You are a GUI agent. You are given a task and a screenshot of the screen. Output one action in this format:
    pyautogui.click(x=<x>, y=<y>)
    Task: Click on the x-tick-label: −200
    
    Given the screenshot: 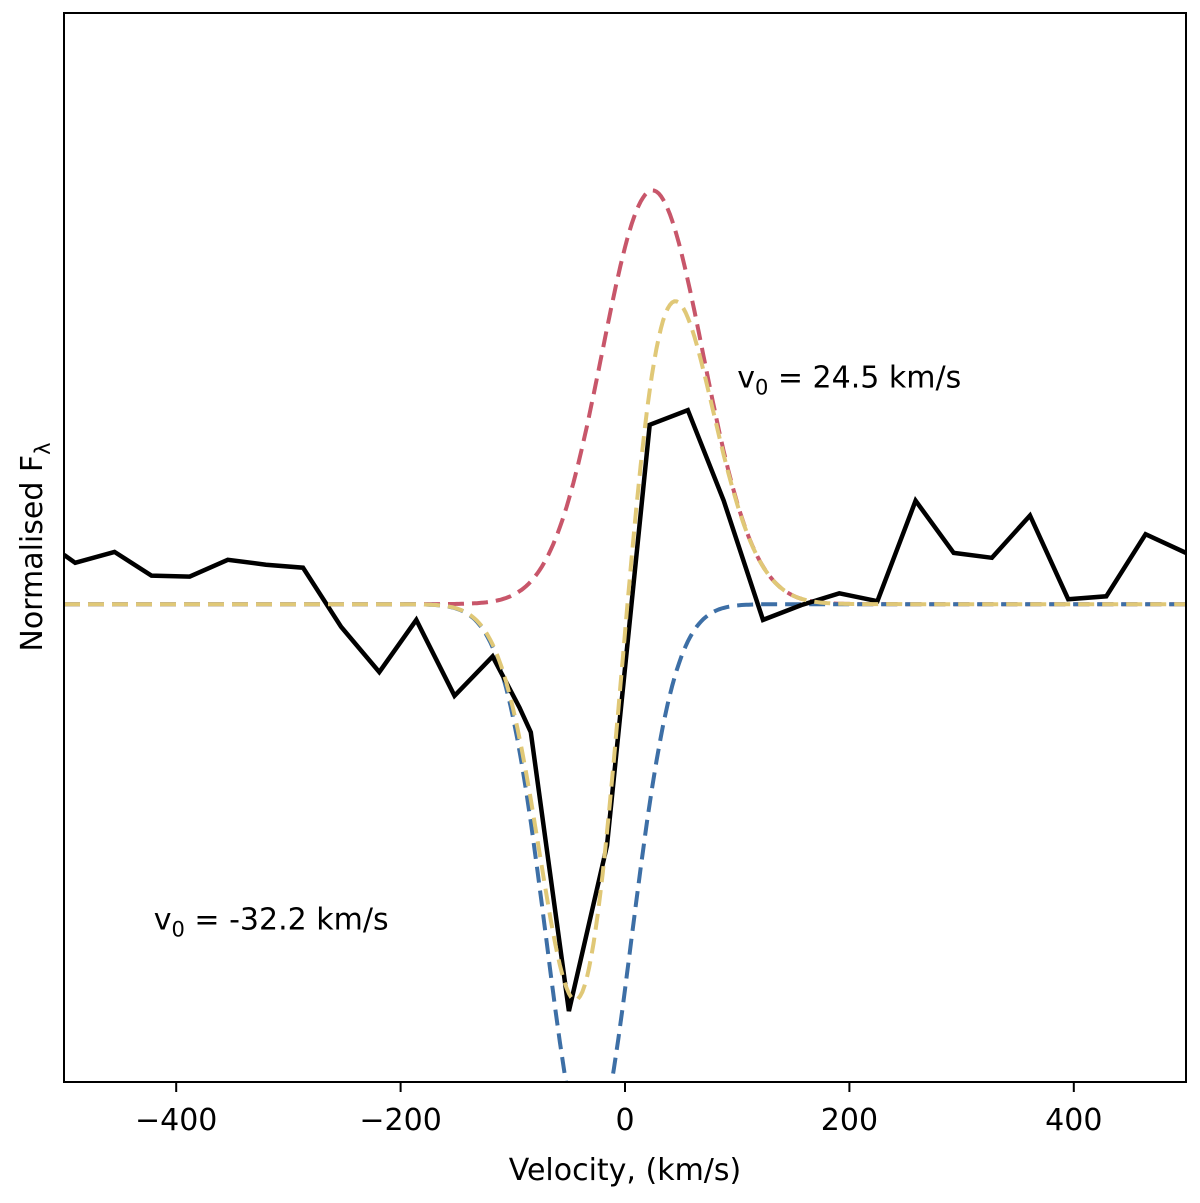 What is the action you would take?
    pyautogui.click(x=400, y=1120)
    